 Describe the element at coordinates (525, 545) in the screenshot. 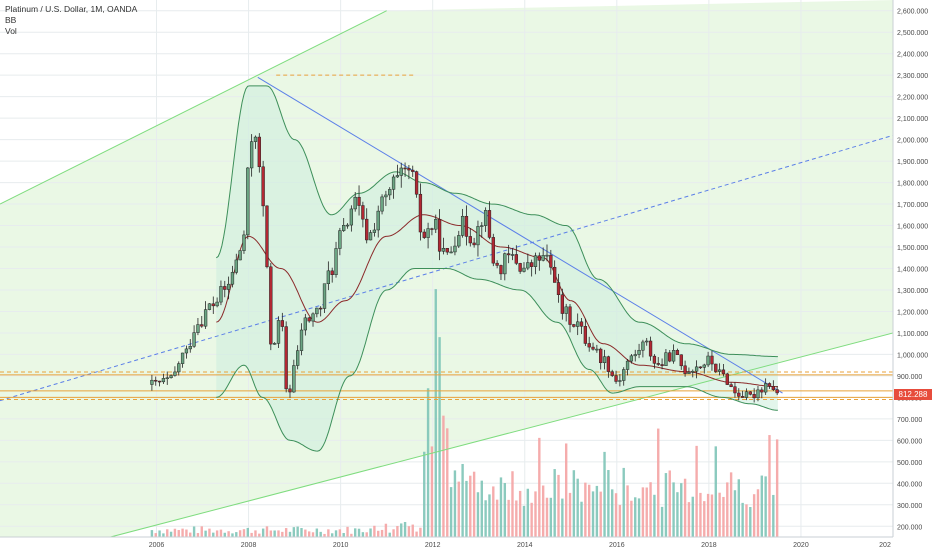

I see `x-tick-label: 2014` at that location.